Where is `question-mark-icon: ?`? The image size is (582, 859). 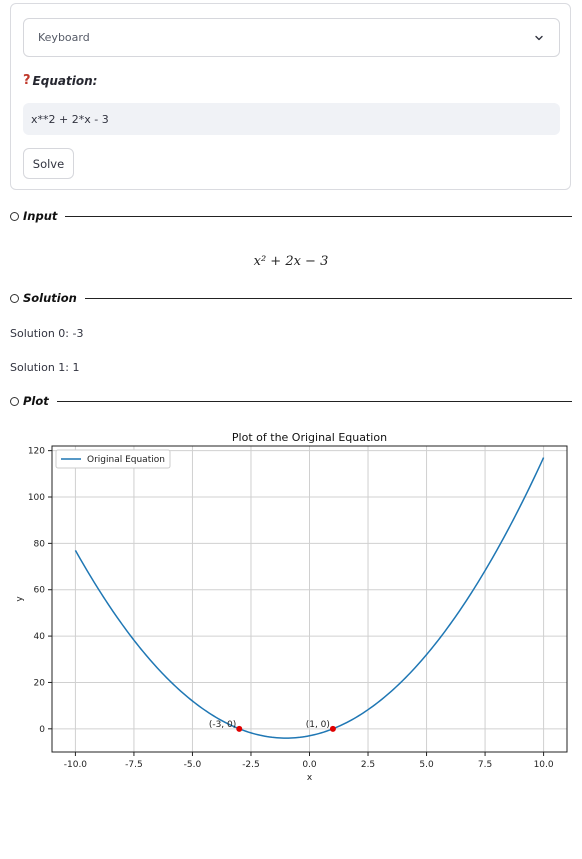 question-mark-icon: ? is located at coordinates (27, 80).